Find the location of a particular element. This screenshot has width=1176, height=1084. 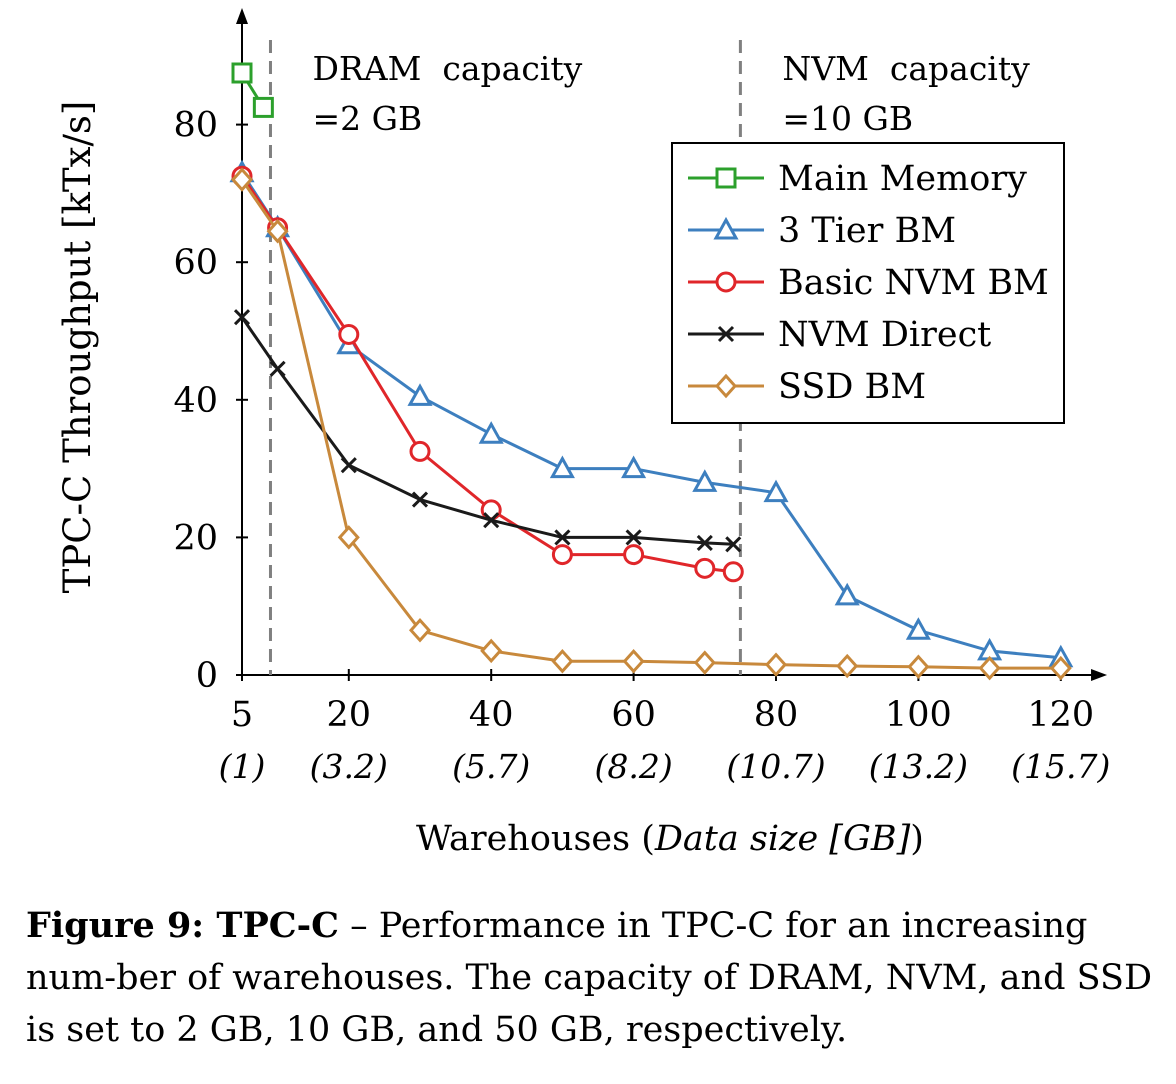

legend-marker-basic-nvm-bm is located at coordinates (726, 282).